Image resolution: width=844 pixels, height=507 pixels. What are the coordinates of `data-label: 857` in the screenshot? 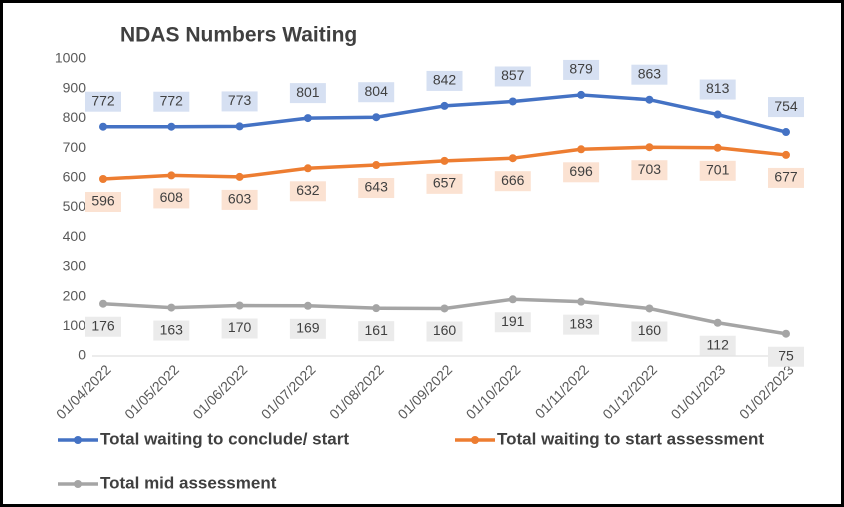 It's located at (513, 75).